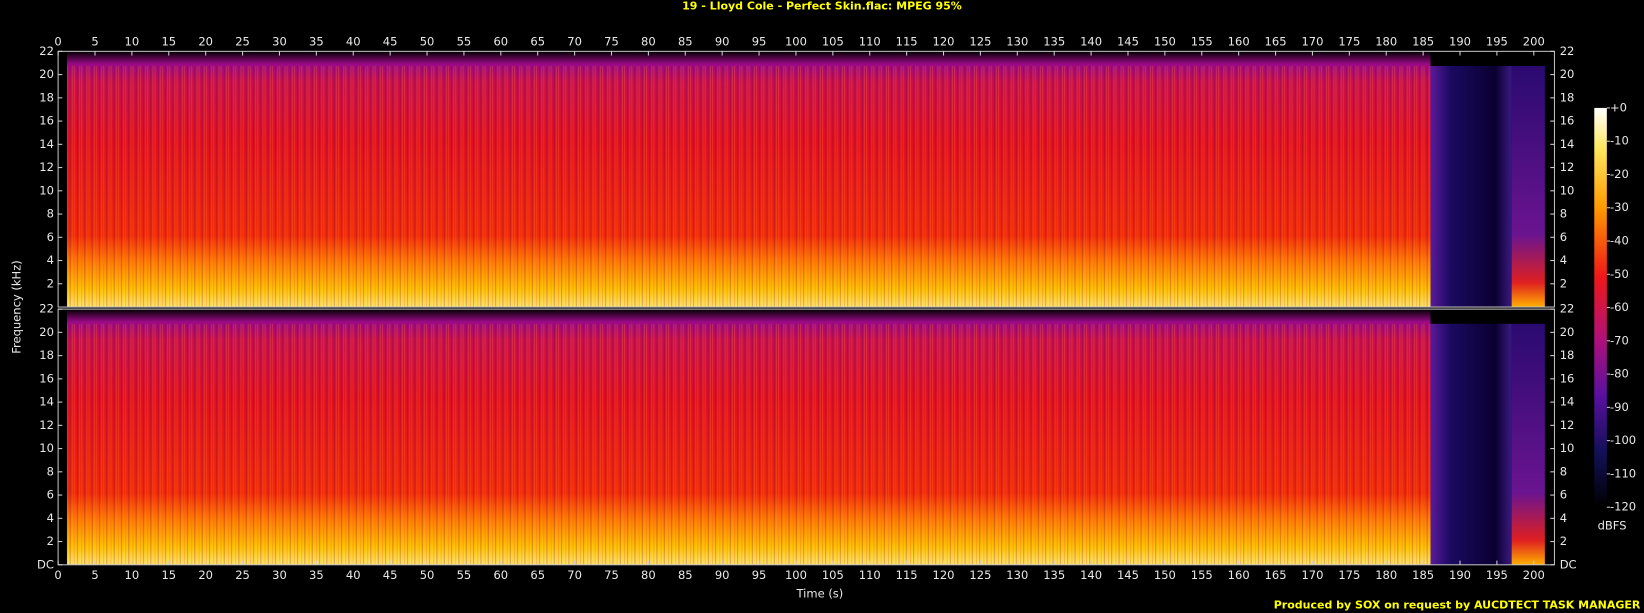  What do you see at coordinates (1423, 575) in the screenshot?
I see `x-tick-label: 185` at bounding box center [1423, 575].